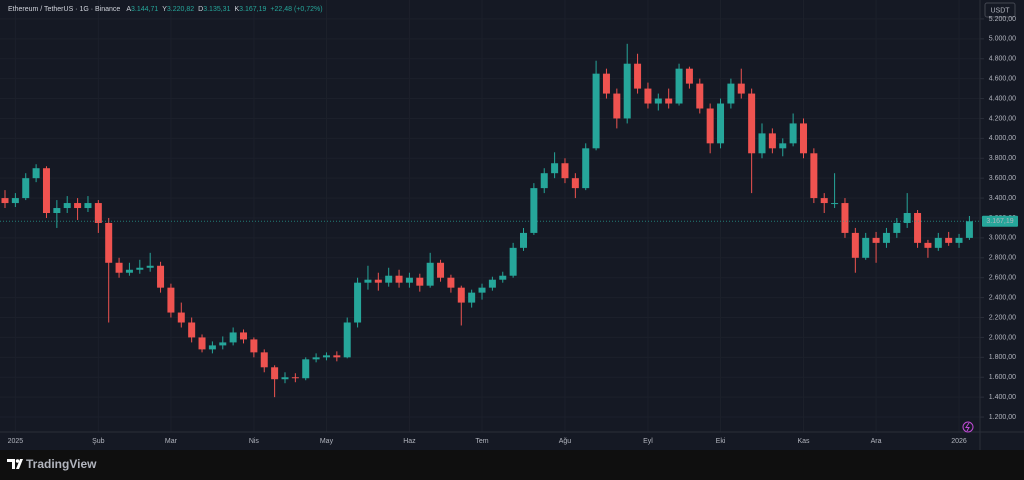  What do you see at coordinates (1002, 39) in the screenshot?
I see `y-tick-label: 5.000,00` at bounding box center [1002, 39].